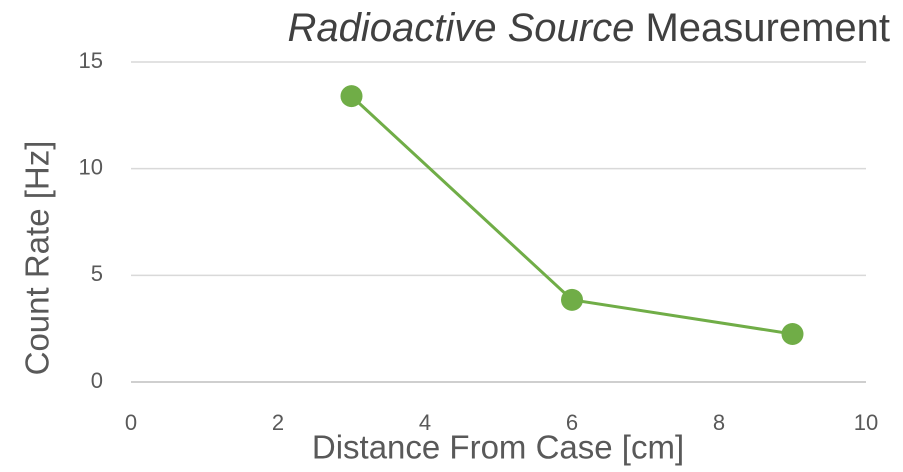 The height and width of the screenshot is (472, 903). What do you see at coordinates (498, 447) in the screenshot?
I see `x-axis-label: Distance From Case [cm]` at bounding box center [498, 447].